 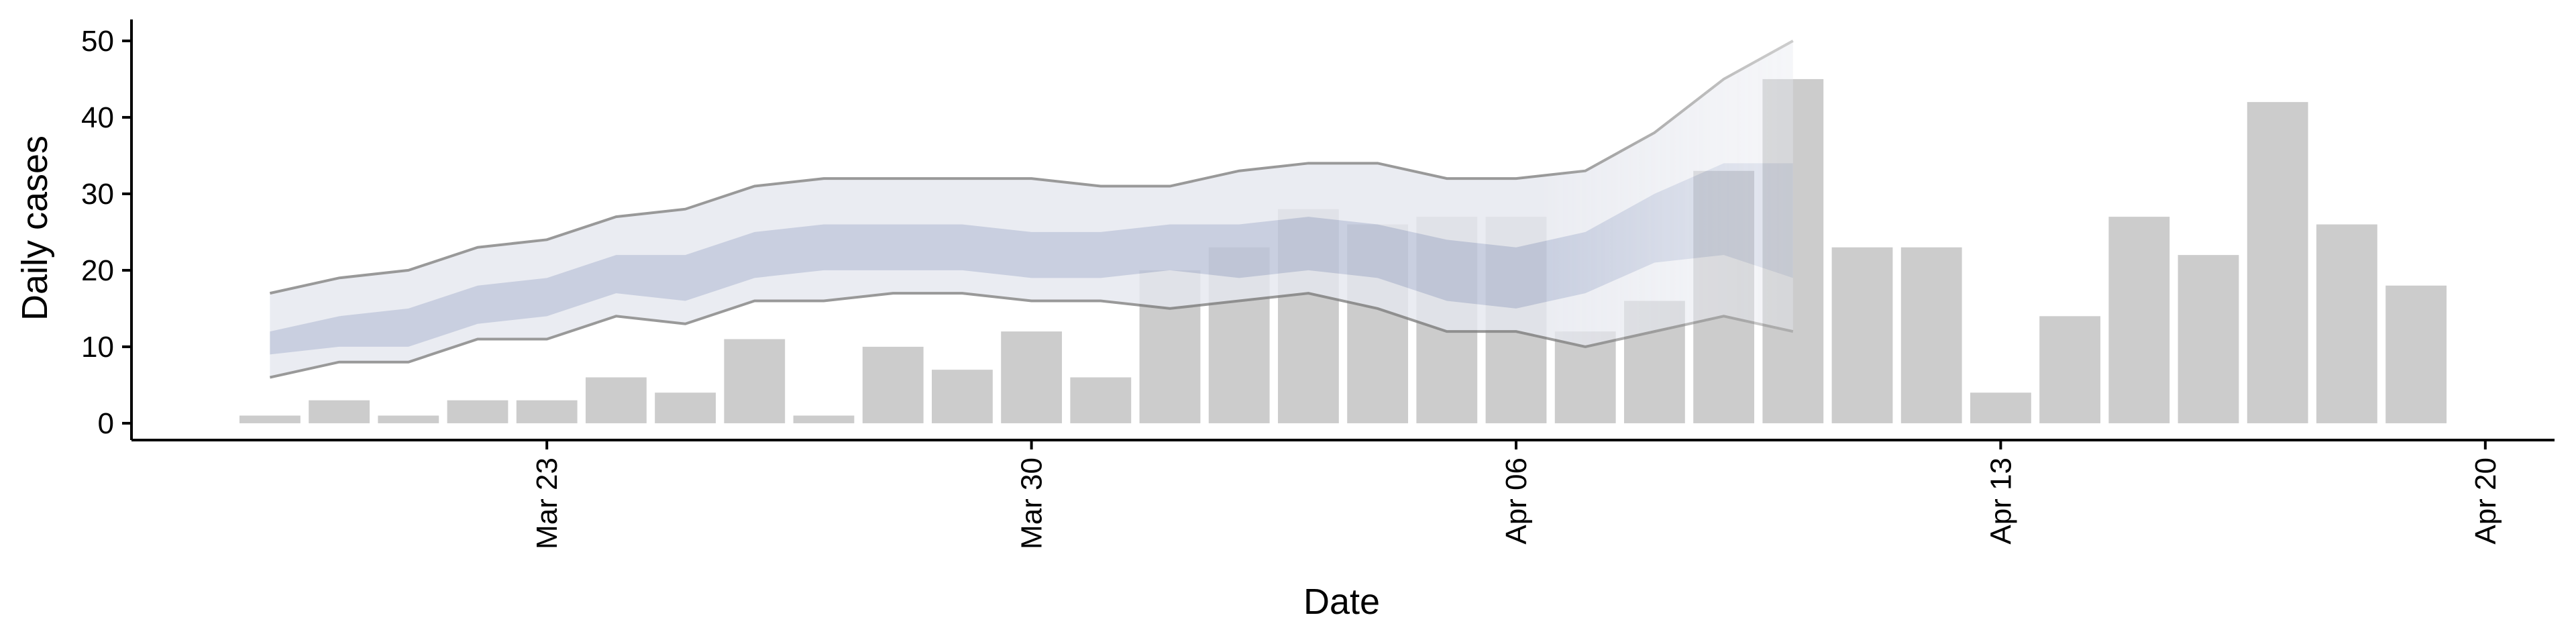 I want to click on y-tick-label: 10, so click(x=97, y=347).